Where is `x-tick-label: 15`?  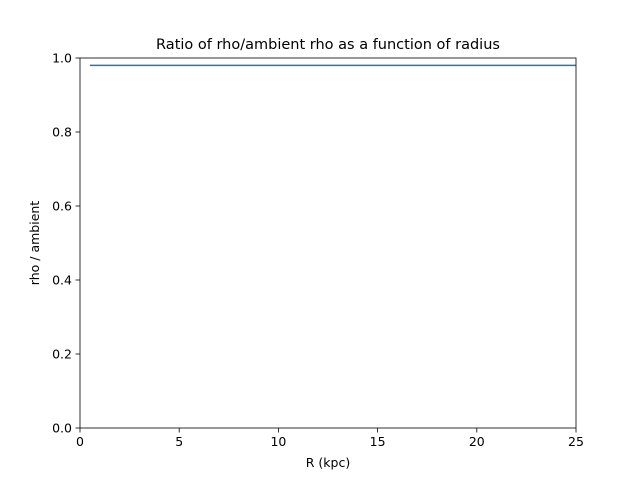 x-tick-label: 15 is located at coordinates (378, 441).